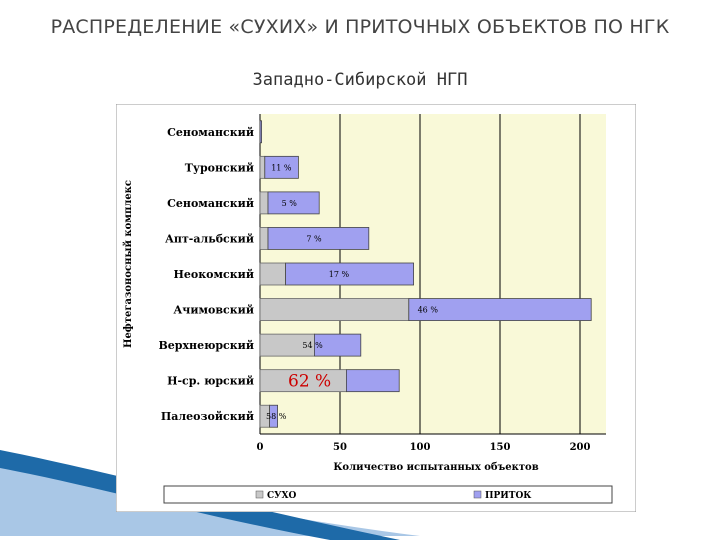  What do you see at coordinates (213, 310) in the screenshot?
I see `category-label: Ачимовский` at bounding box center [213, 310].